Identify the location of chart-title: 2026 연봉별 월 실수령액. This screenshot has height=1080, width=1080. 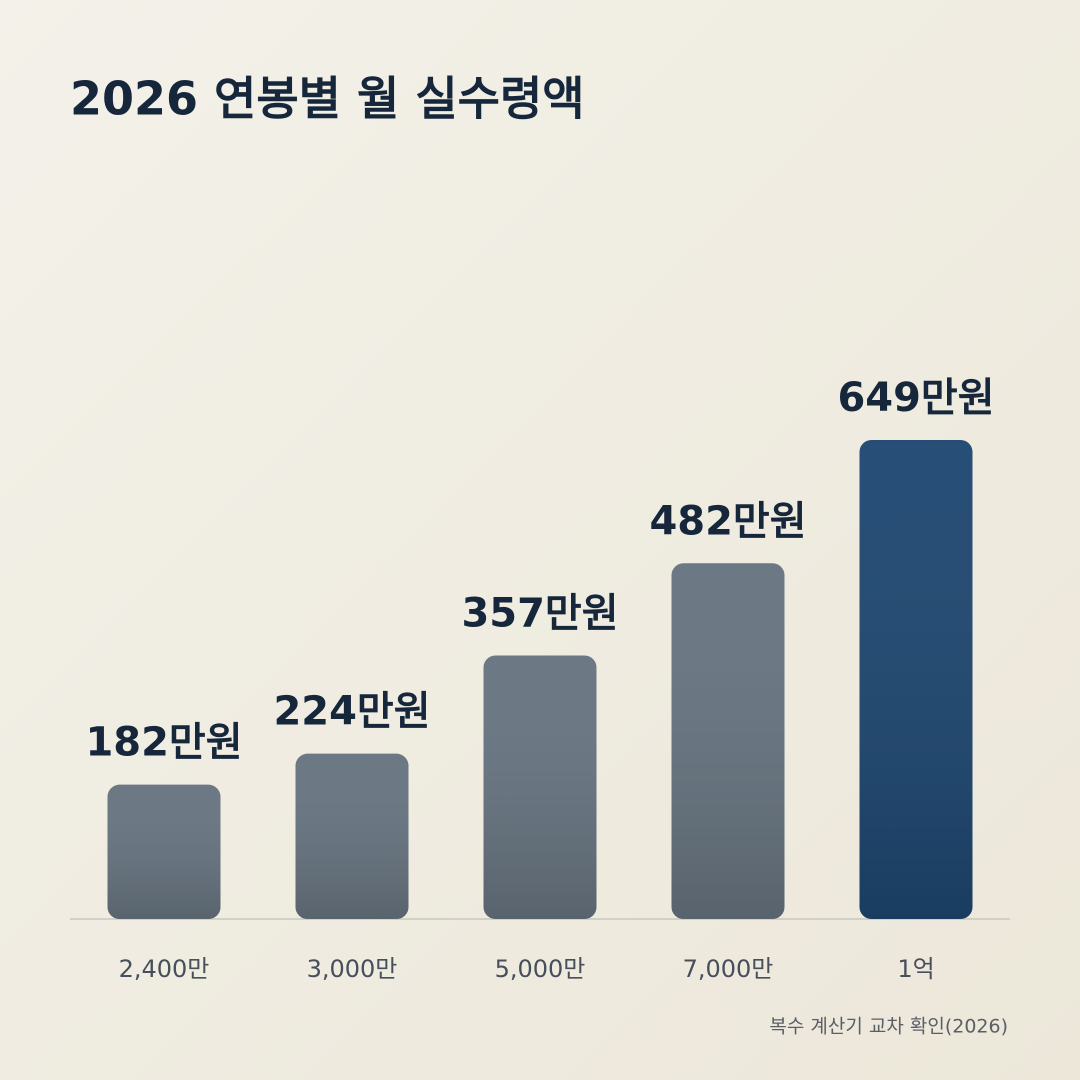
(327, 99).